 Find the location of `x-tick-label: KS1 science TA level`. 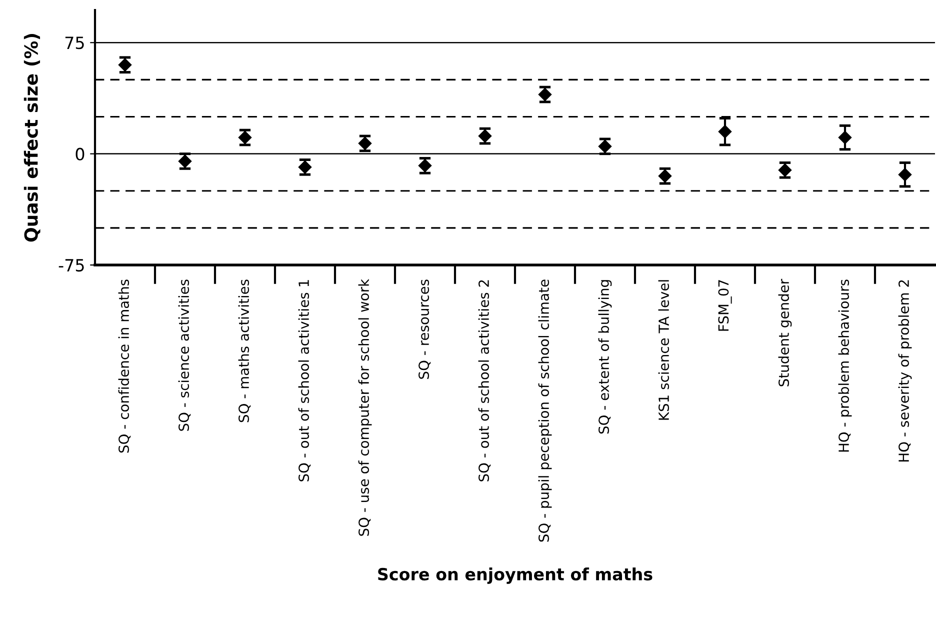

x-tick-label: KS1 science TA level is located at coordinates (664, 350).